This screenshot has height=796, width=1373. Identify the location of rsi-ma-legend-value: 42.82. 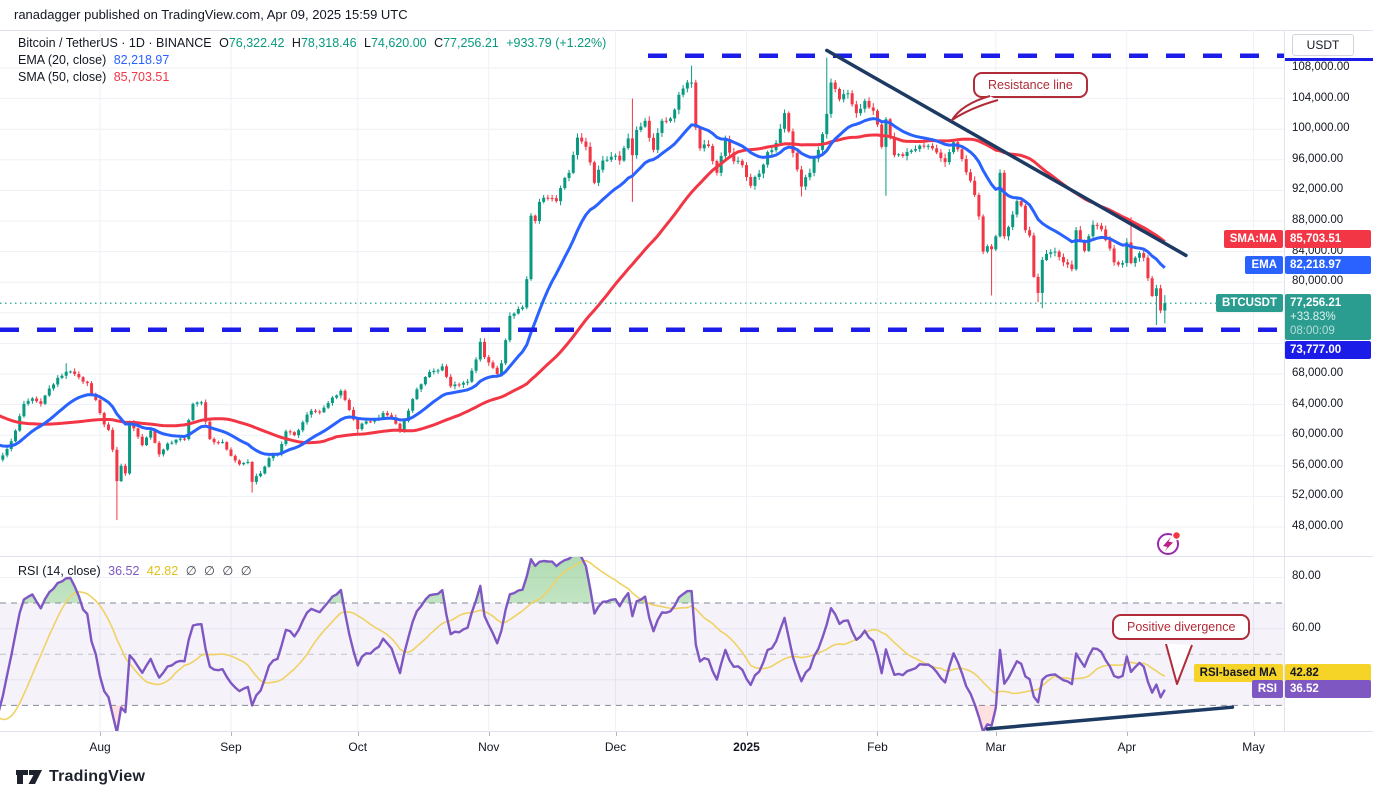
(162, 571).